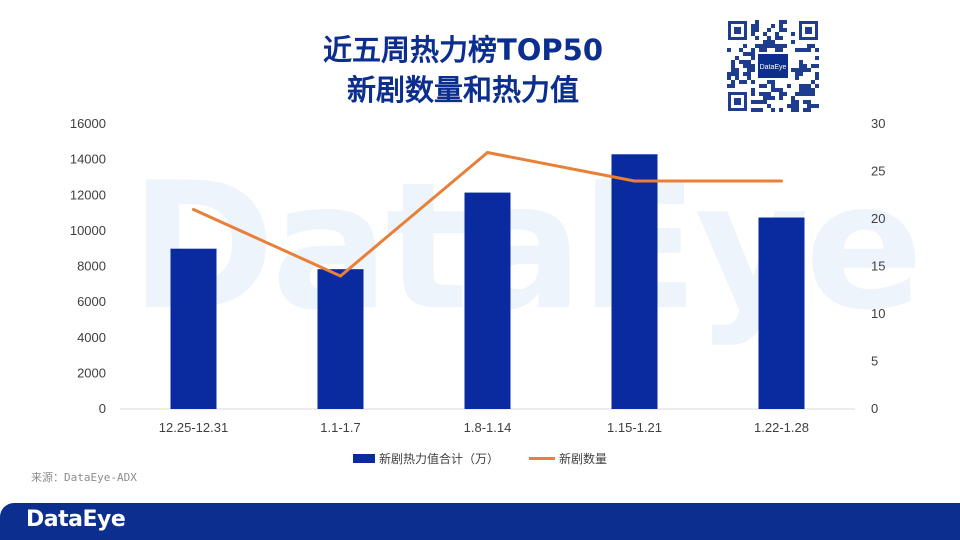 Image resolution: width=960 pixels, height=540 pixels. I want to click on y-left-tick-label: 6000, so click(91, 301).